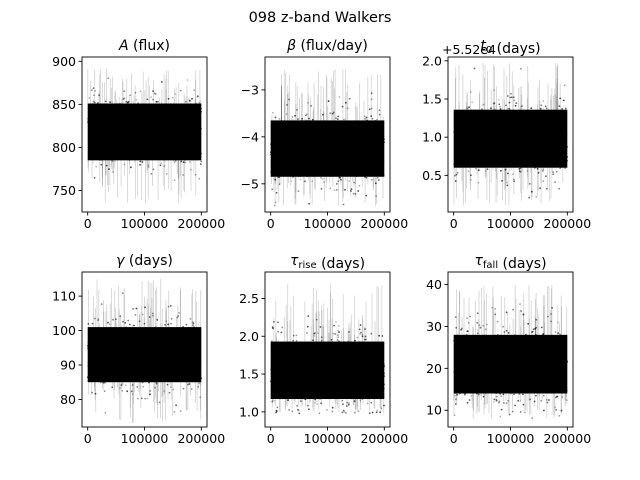 This screenshot has width=640, height=480. I want to click on y-tick-label: 0.5, so click(432, 175).